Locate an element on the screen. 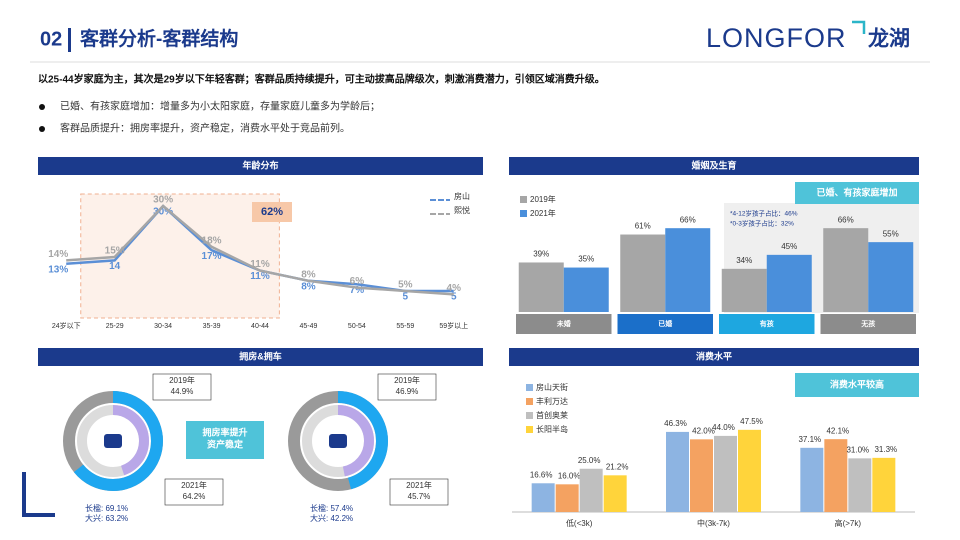 Image resolution: width=960 pixels, height=540 pixels. line-series is located at coordinates (260, 250).